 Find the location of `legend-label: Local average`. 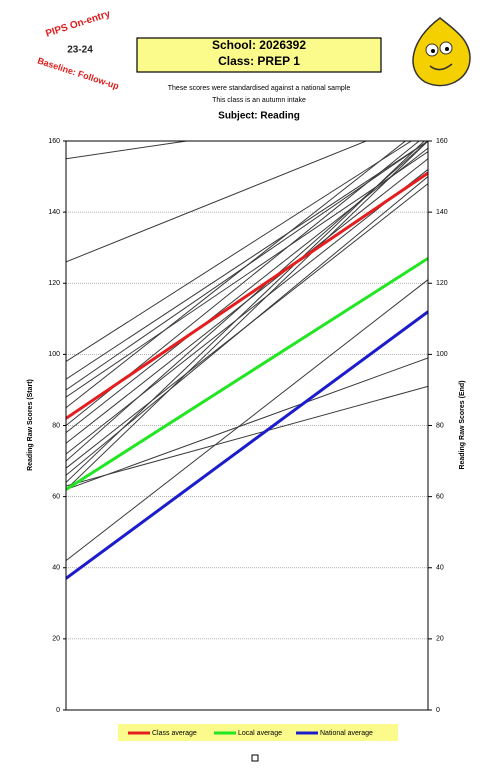

legend-label: Local average is located at coordinates (260, 733).